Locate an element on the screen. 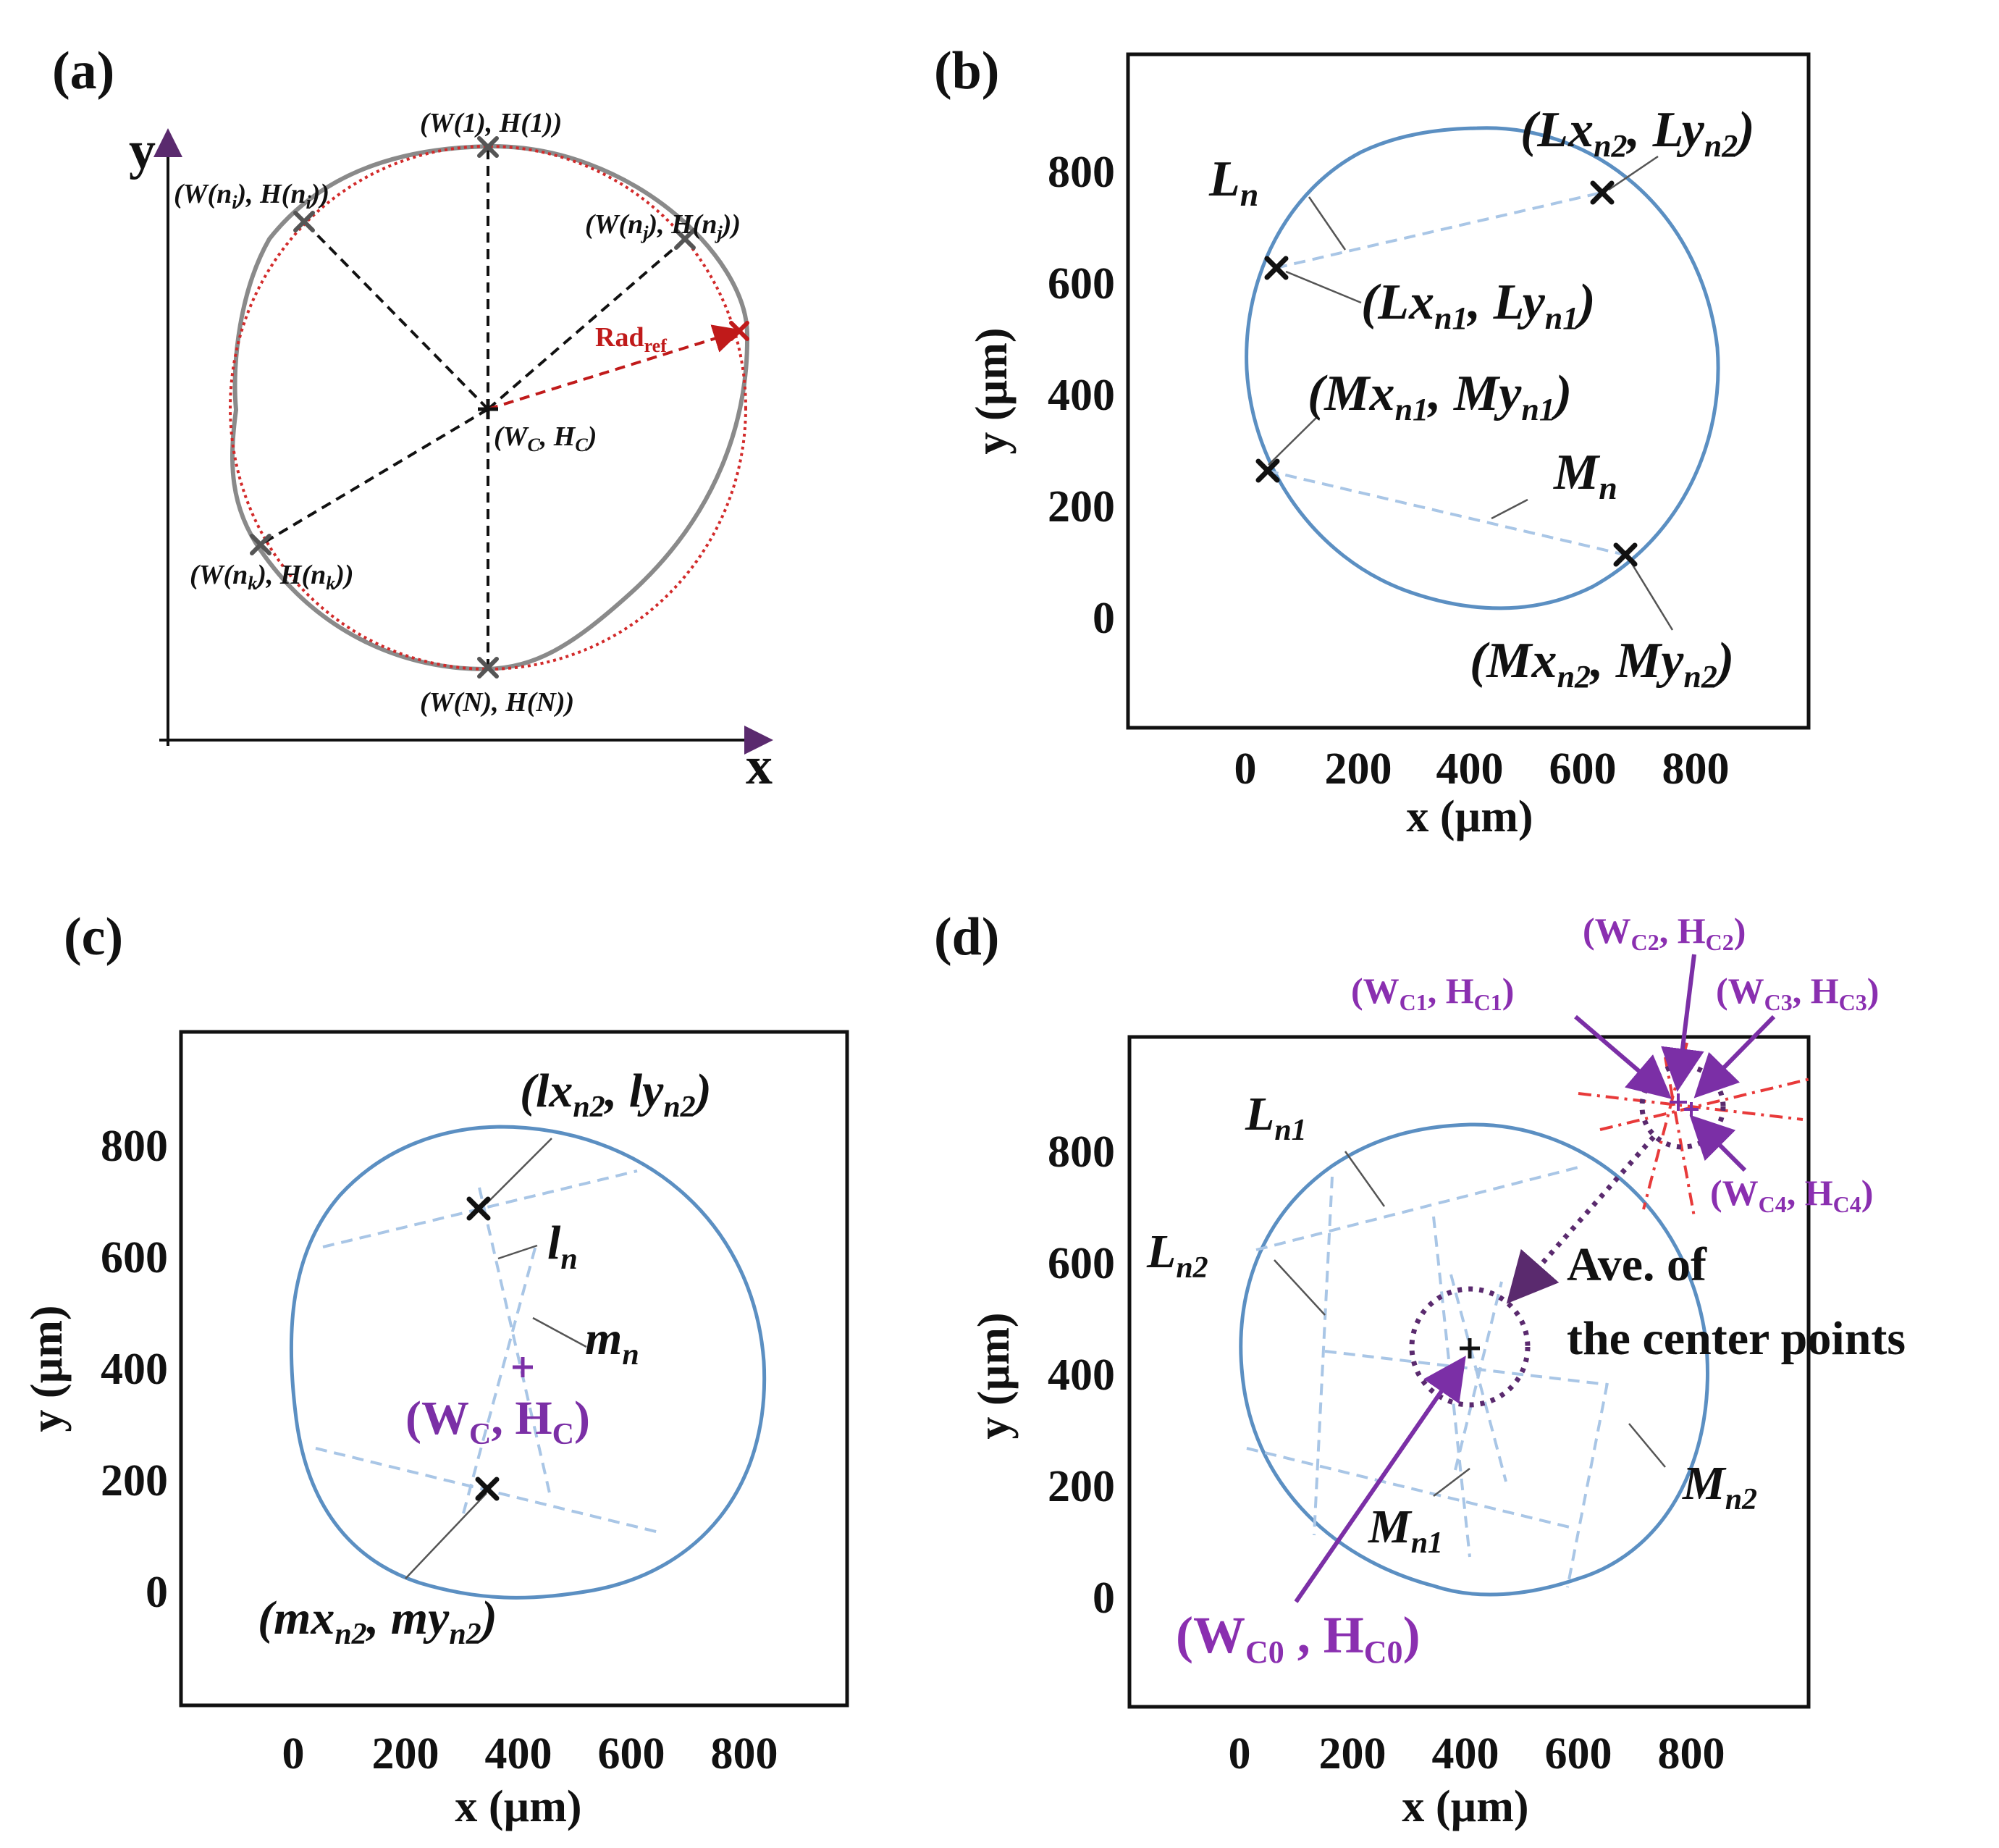 This screenshot has width=1999, height=1848. panel-d-arrow-c3 is located at coordinates (1734, 1057).